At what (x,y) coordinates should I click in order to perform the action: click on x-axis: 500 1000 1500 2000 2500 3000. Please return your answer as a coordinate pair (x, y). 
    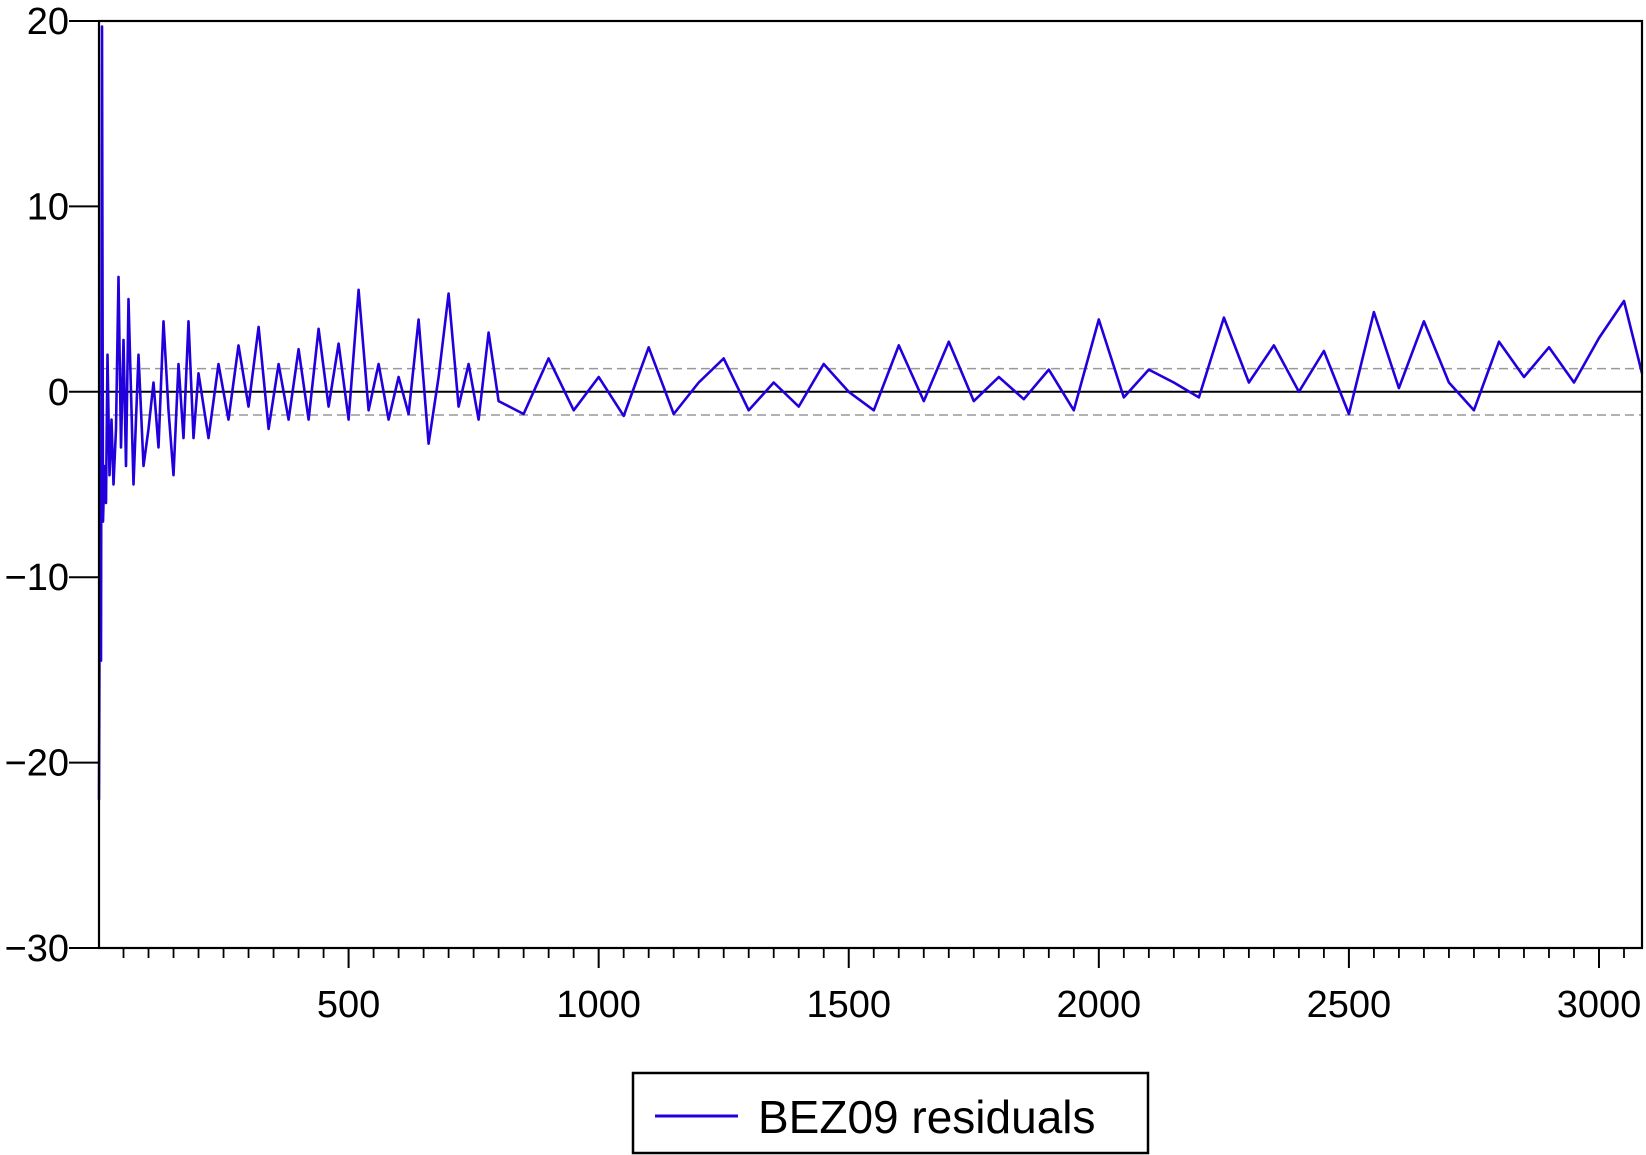
    Looking at the image, I should click on (882, 987).